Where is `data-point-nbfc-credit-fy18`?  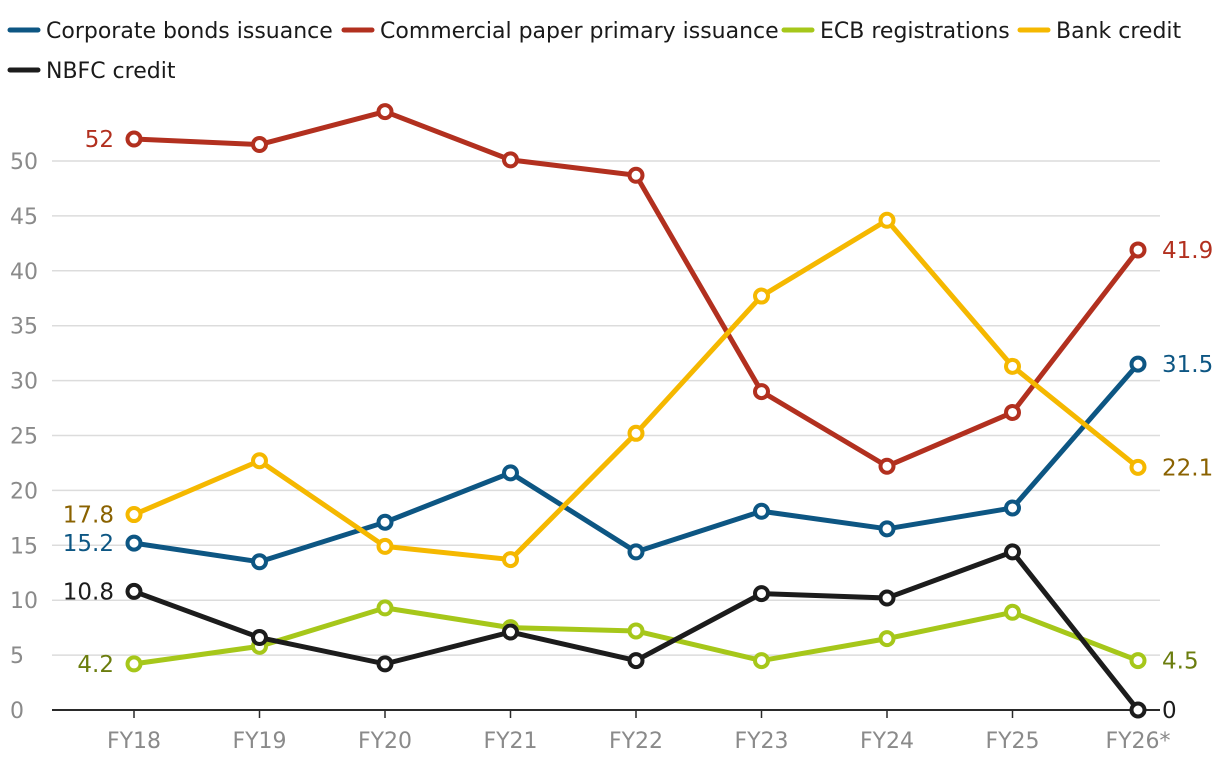
data-point-nbfc-credit-fy18 is located at coordinates (134, 591).